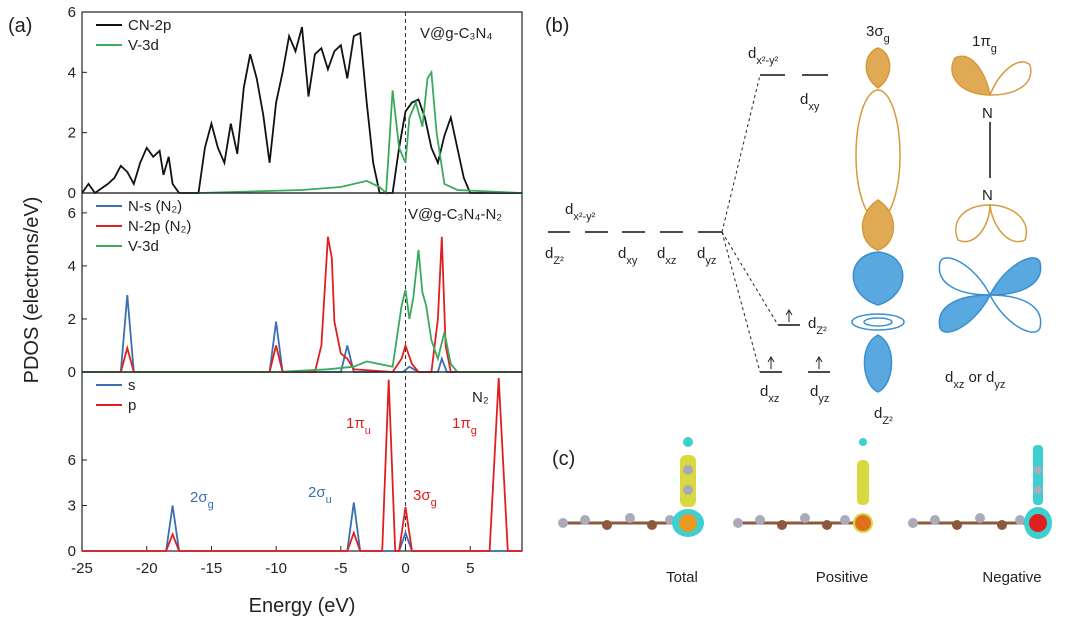 The height and width of the screenshot is (635, 1080). I want to click on label: dxz or dyz, so click(975, 380).